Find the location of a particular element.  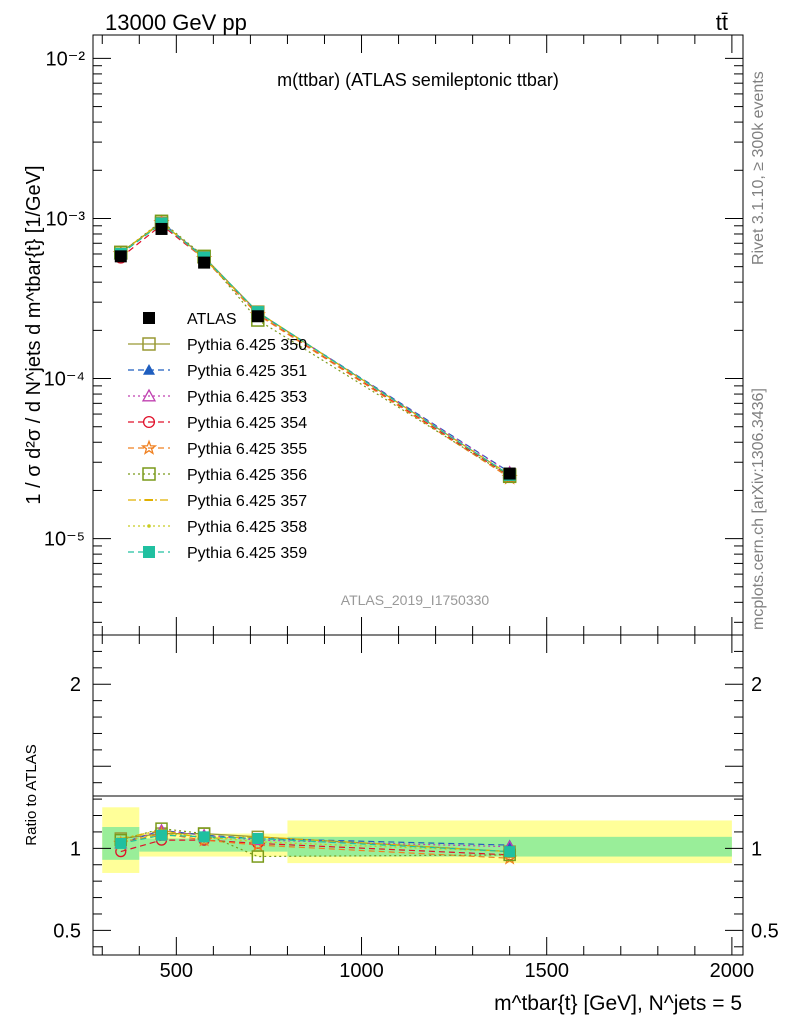

legend-entry: Pythia 6.425 350 is located at coordinates (247, 345).